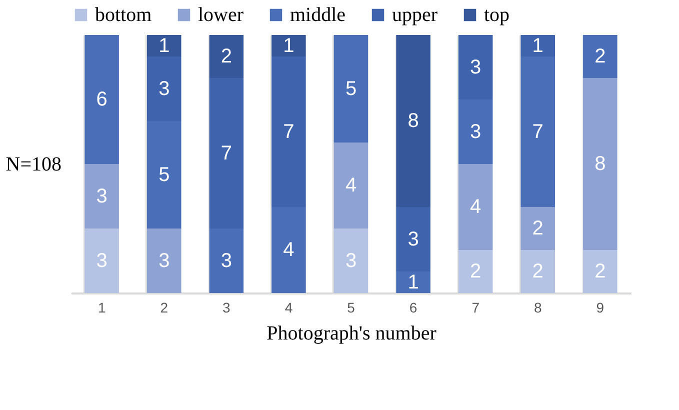 This screenshot has width=679, height=410. Describe the element at coordinates (476, 308) in the screenshot. I see `x-tick-label: 7` at that location.